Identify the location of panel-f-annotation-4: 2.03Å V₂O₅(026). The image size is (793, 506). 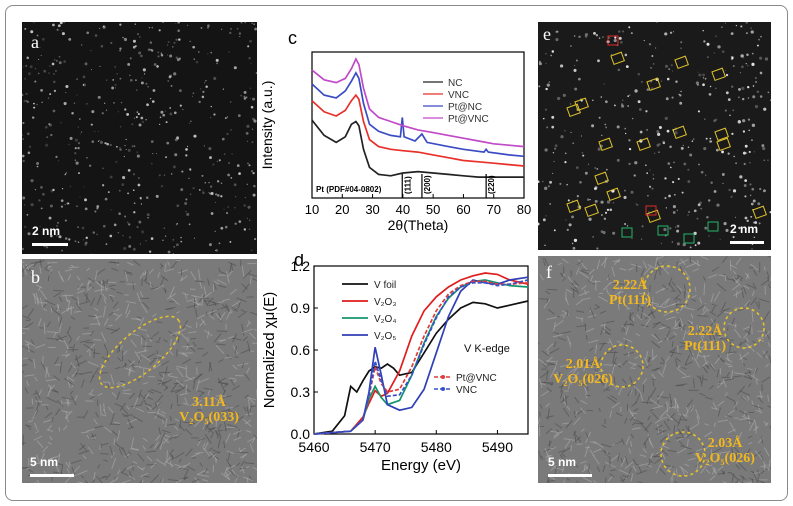
(725, 451).